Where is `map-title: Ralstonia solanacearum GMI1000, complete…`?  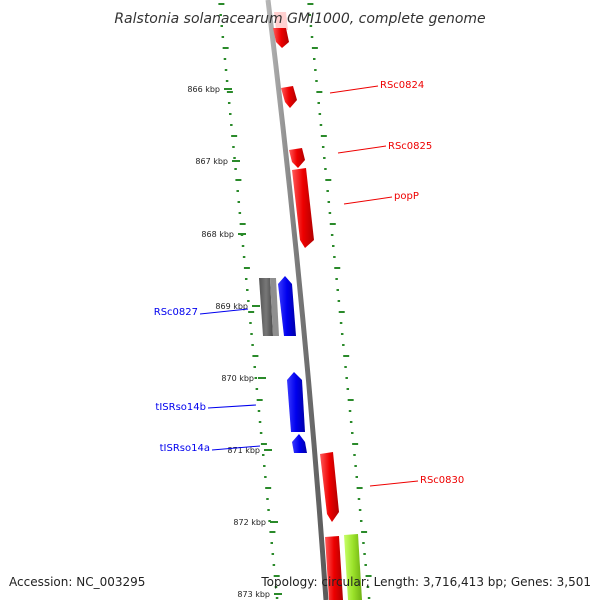
map-title: Ralstonia solanacearum GMI1000, complete… is located at coordinates (299, 19).